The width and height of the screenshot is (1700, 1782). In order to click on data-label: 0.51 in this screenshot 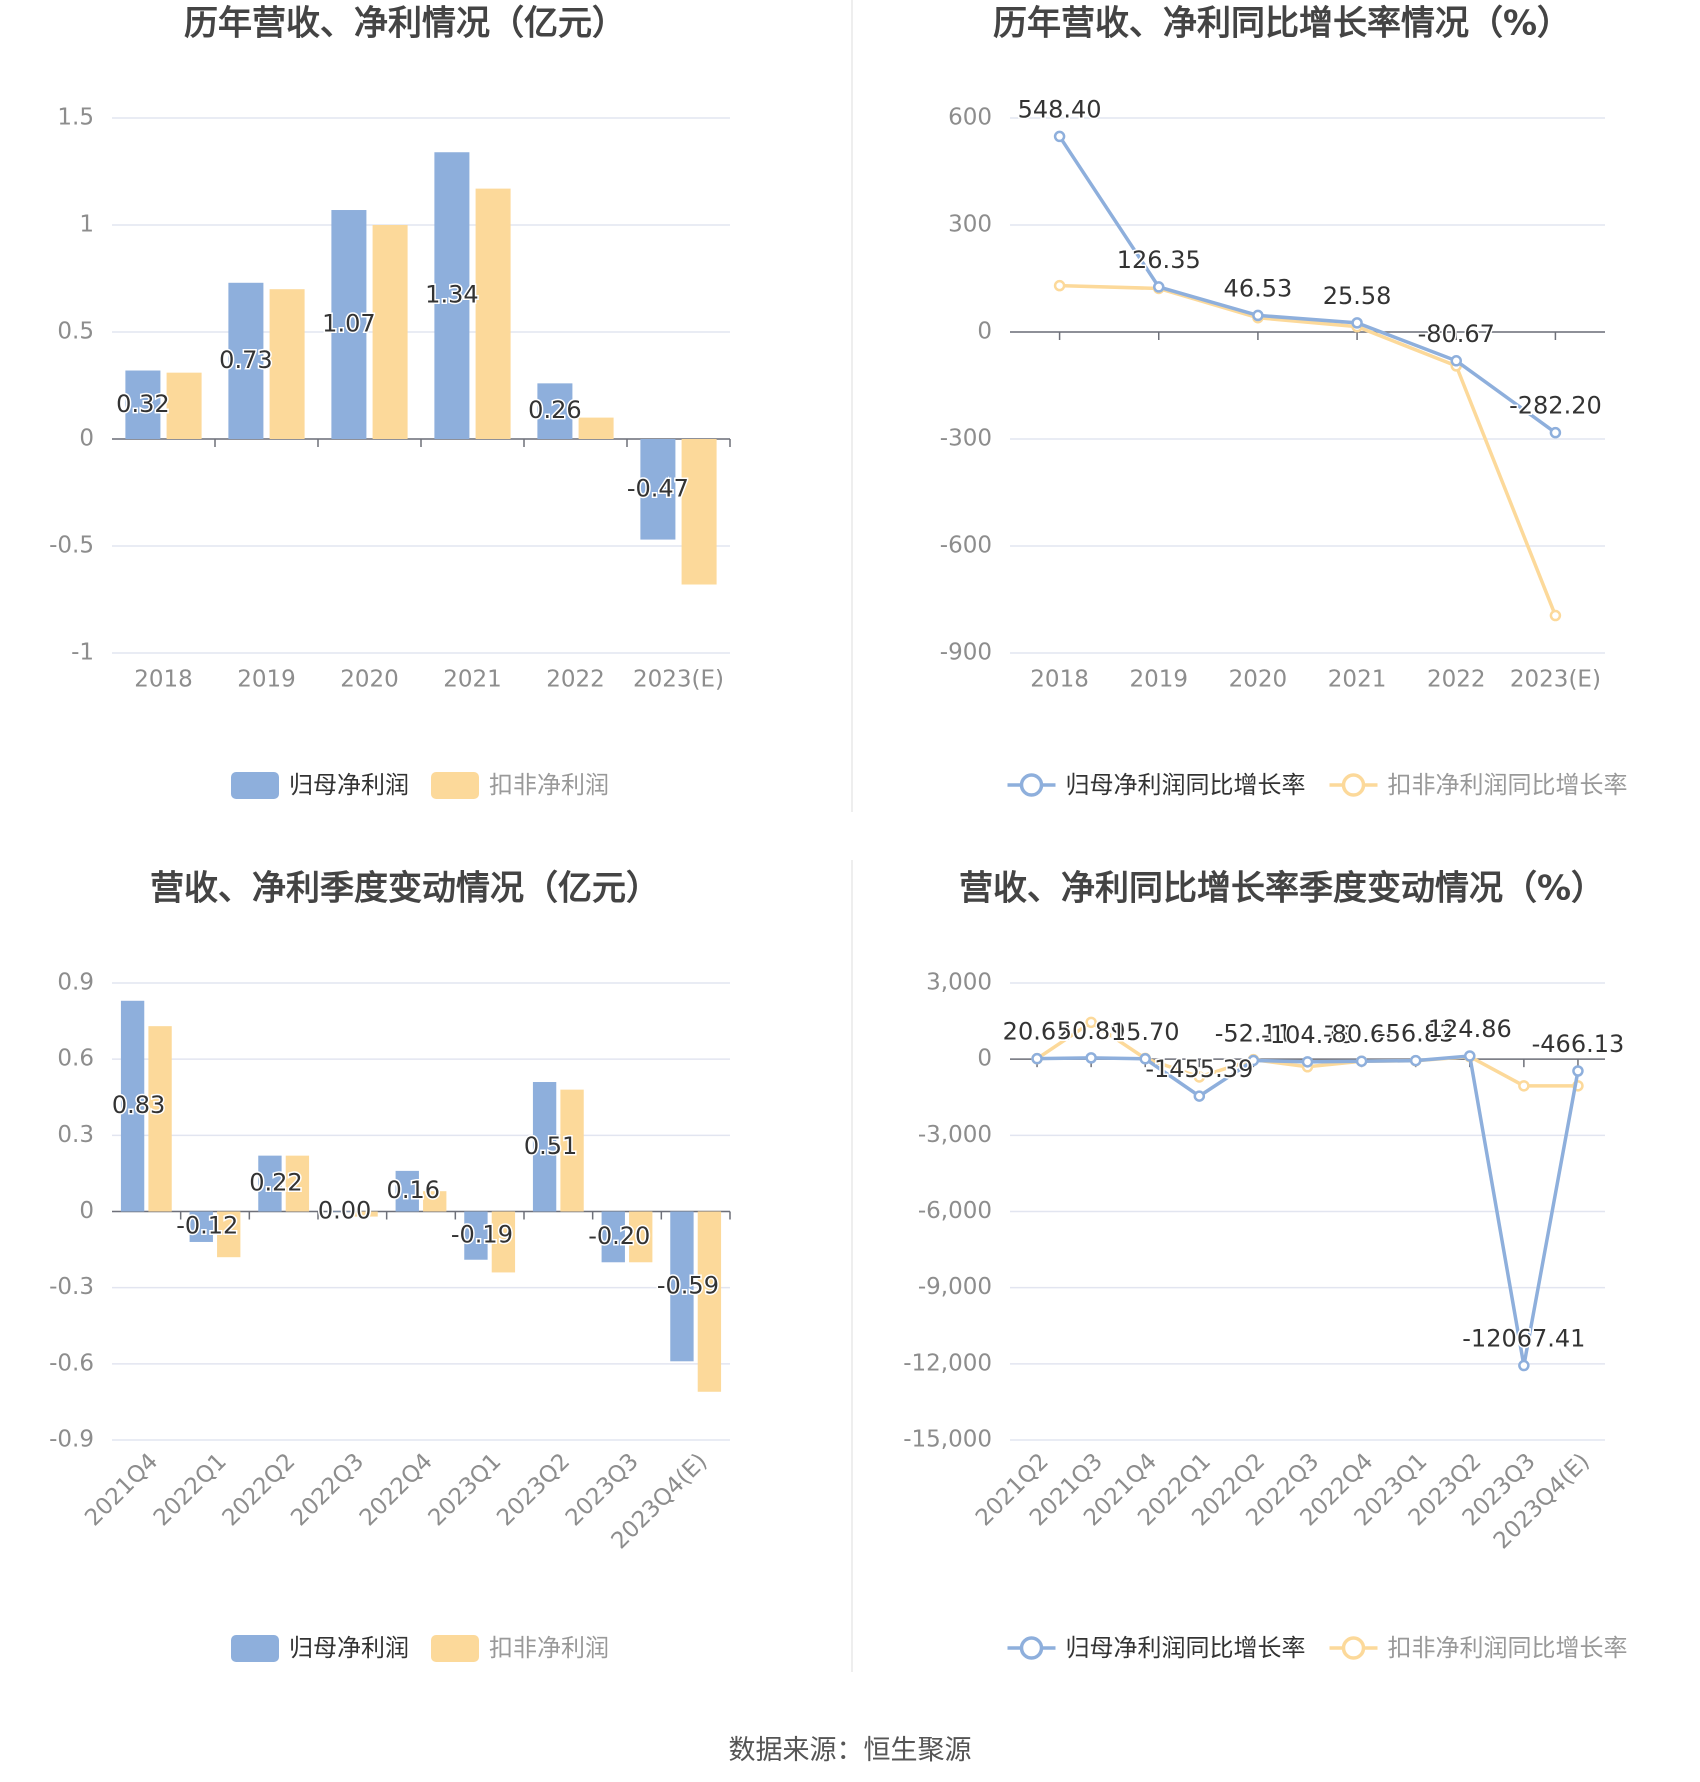, I will do `click(550, 1146)`.